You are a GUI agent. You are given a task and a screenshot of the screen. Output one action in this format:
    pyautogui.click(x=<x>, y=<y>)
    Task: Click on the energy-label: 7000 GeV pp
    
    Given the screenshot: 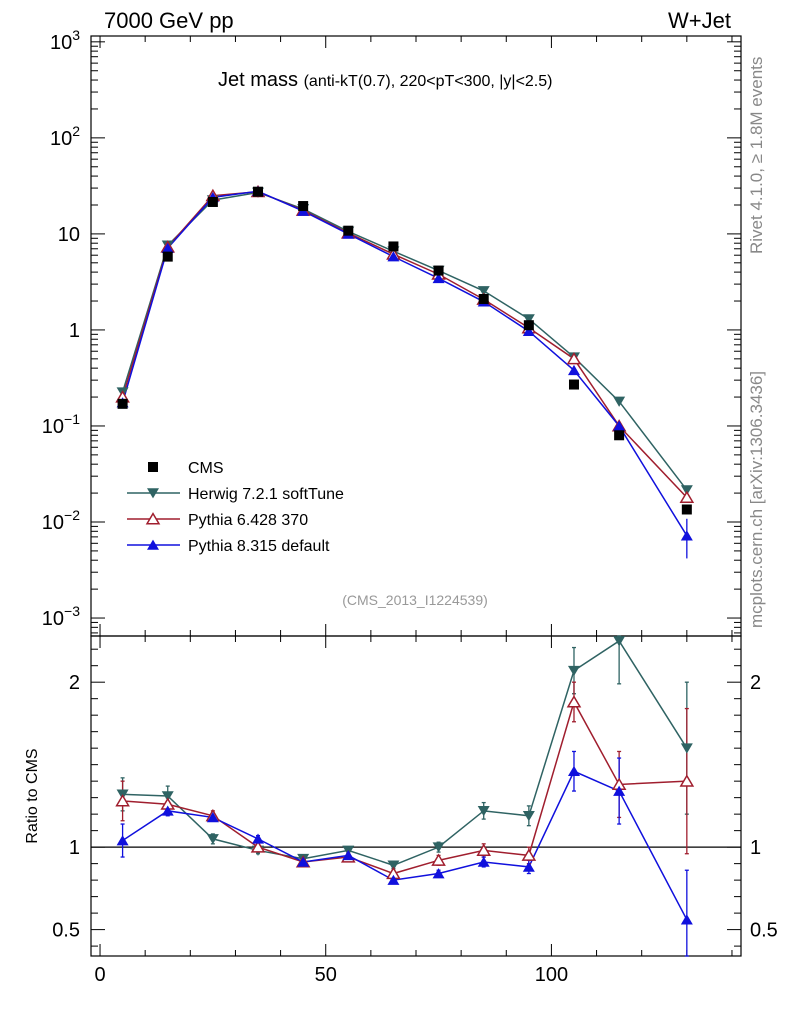 What is the action you would take?
    pyautogui.click(x=169, y=20)
    